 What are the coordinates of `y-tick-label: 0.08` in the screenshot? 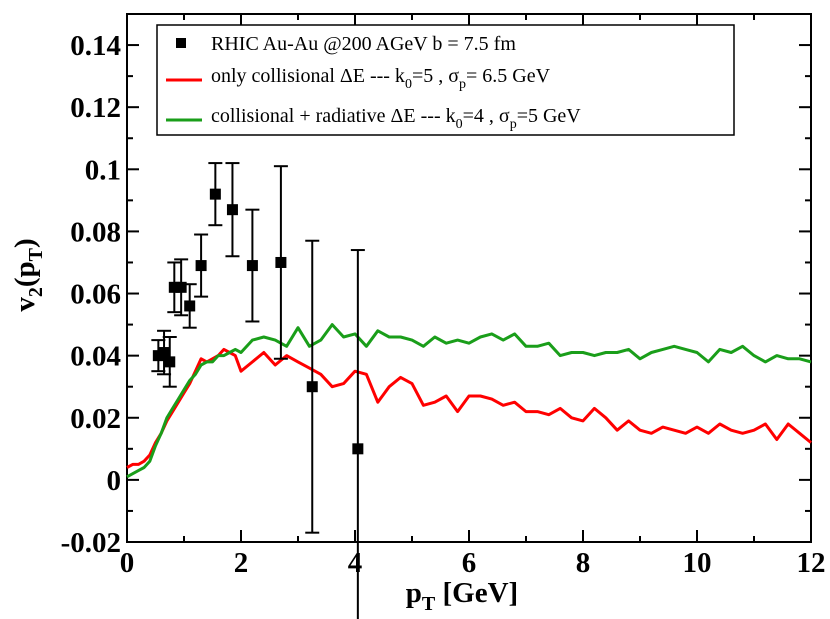 It's located at (95, 232).